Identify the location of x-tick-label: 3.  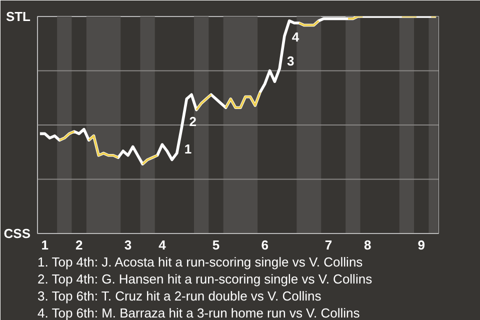
(128, 245).